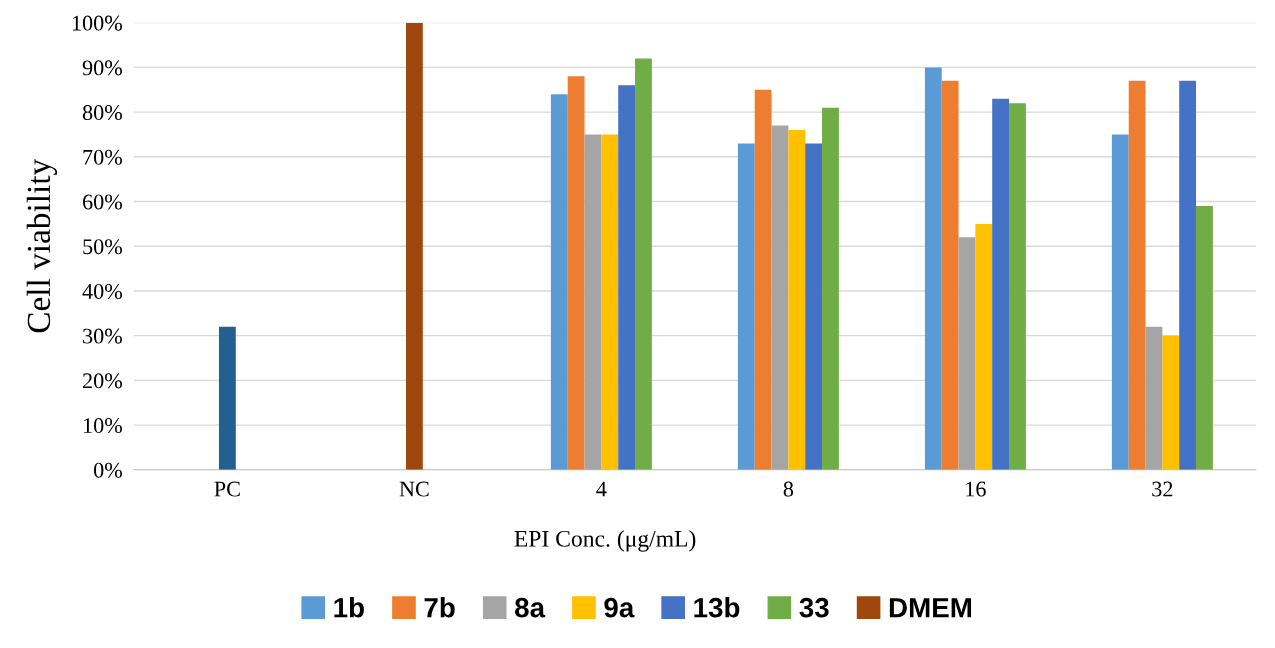  Describe the element at coordinates (814, 607) in the screenshot. I see `legend-label: 33` at that location.